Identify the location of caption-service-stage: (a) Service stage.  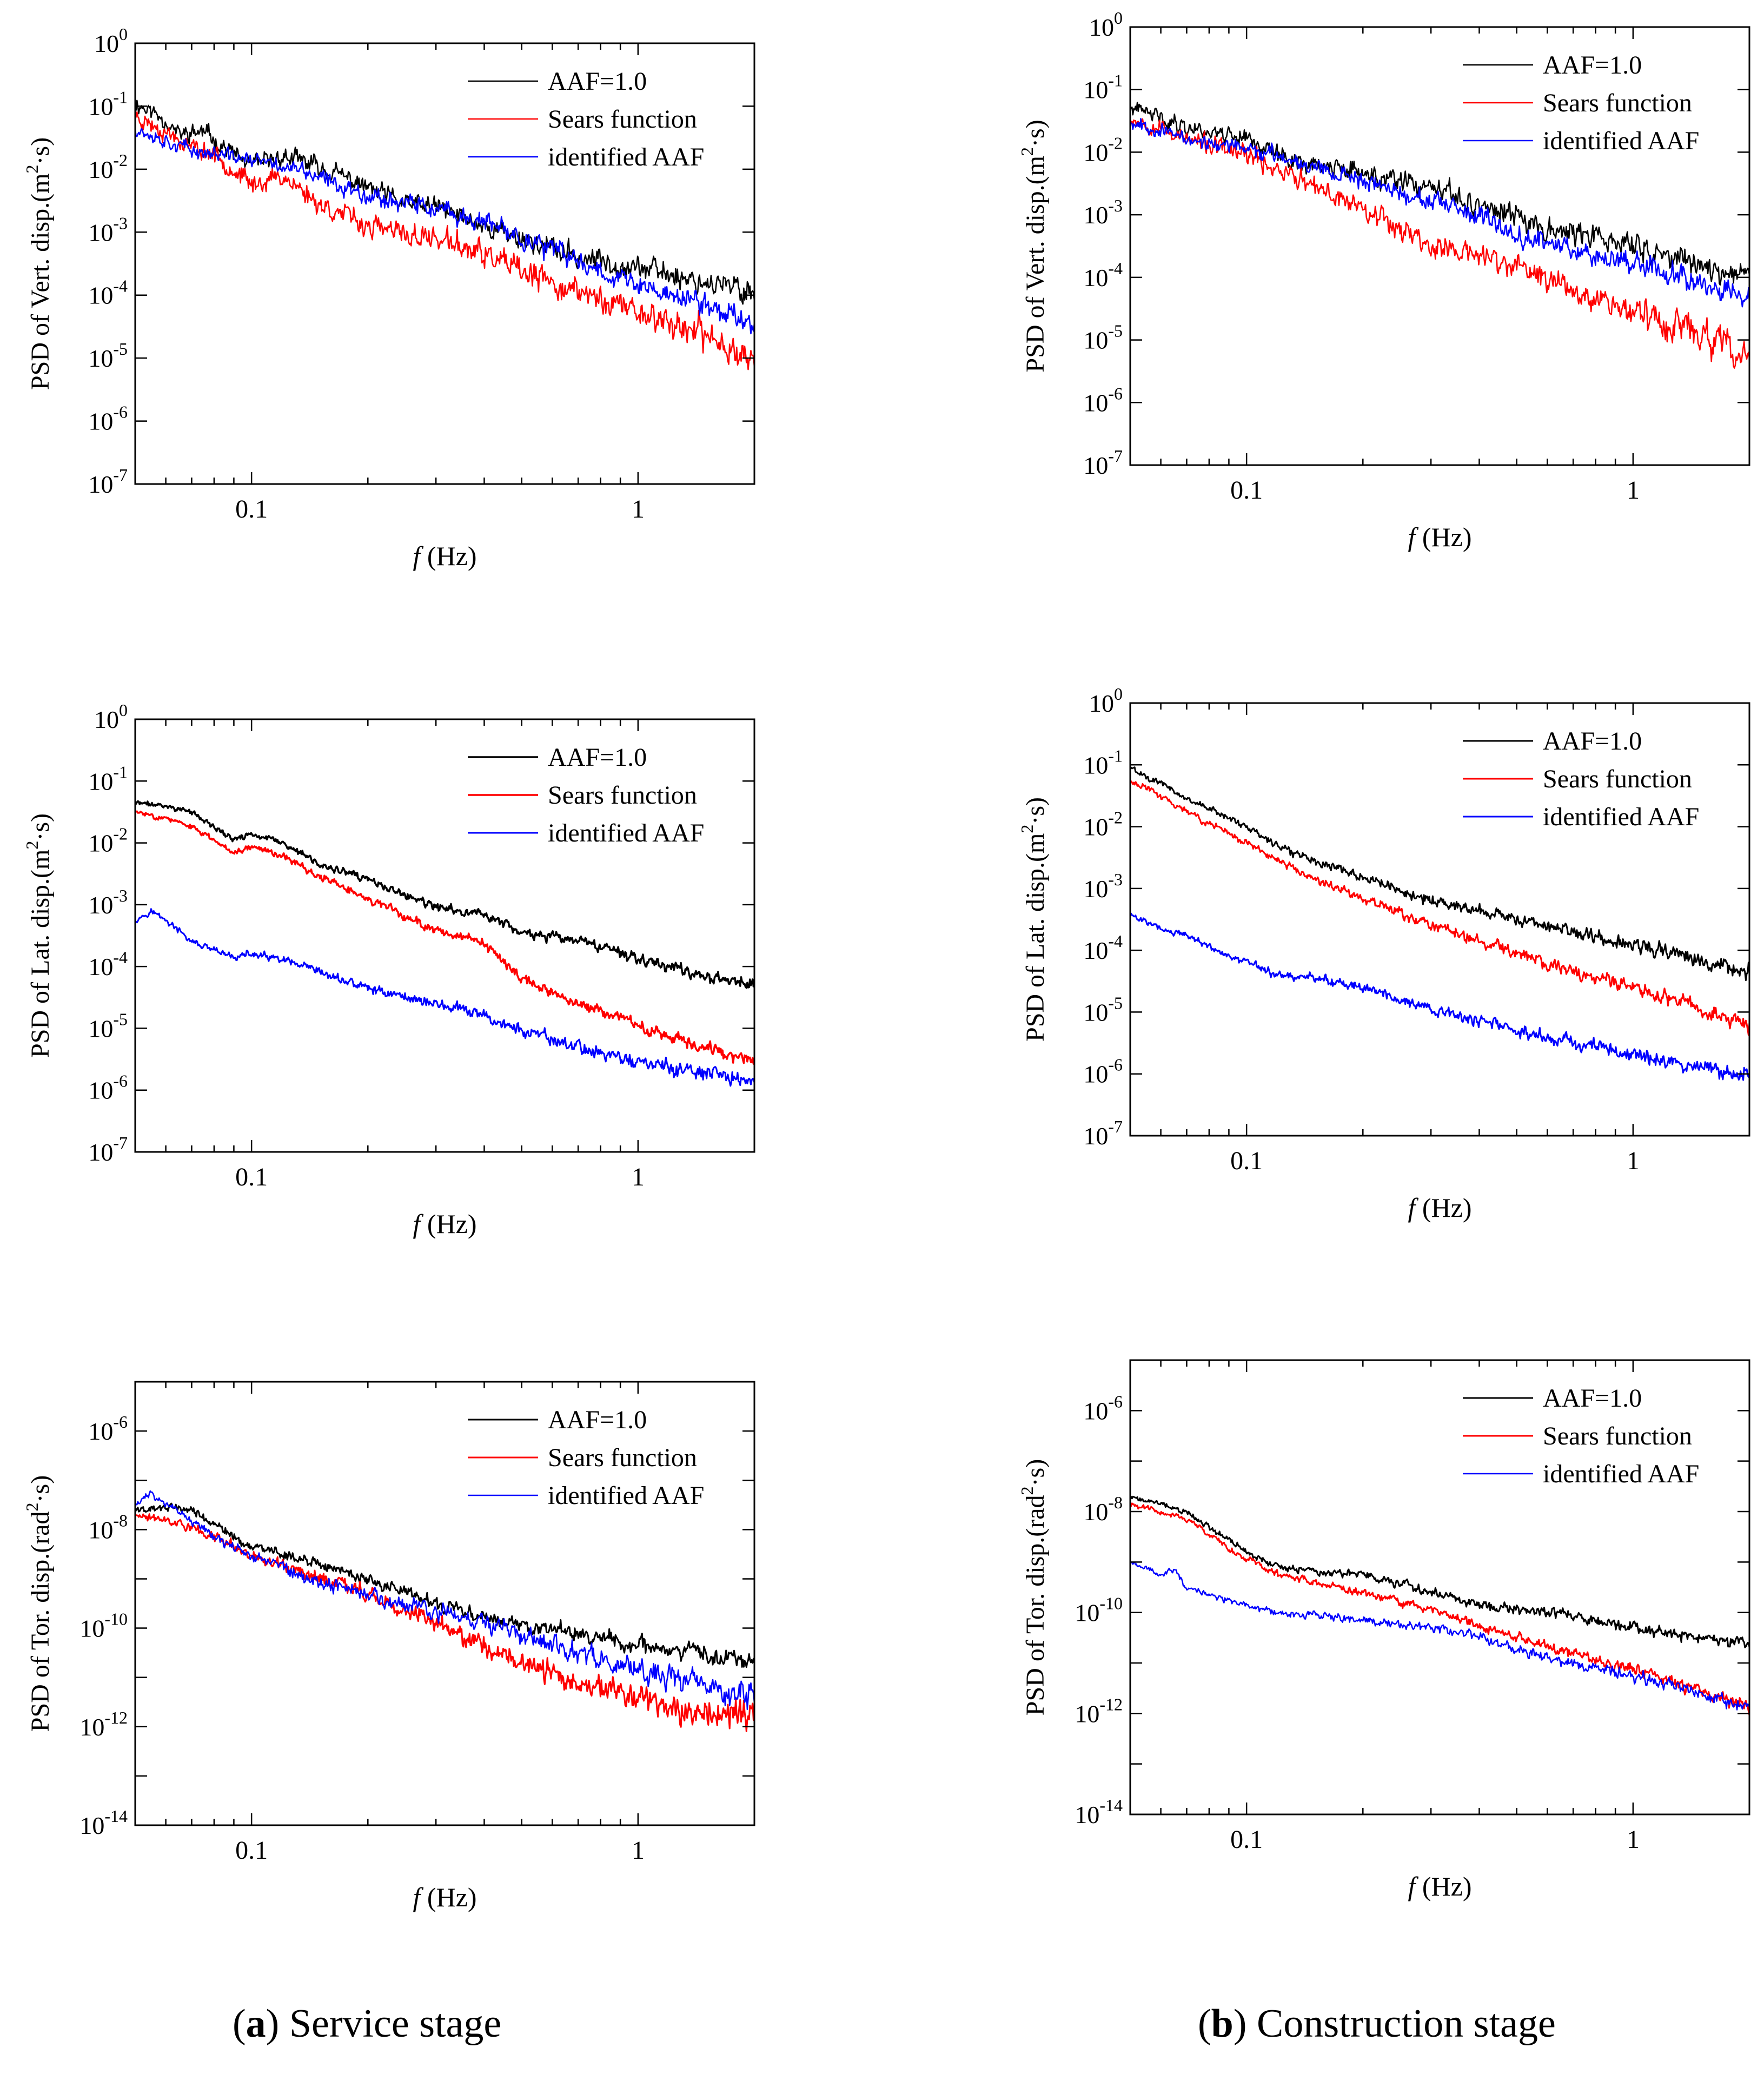
(368, 2024).